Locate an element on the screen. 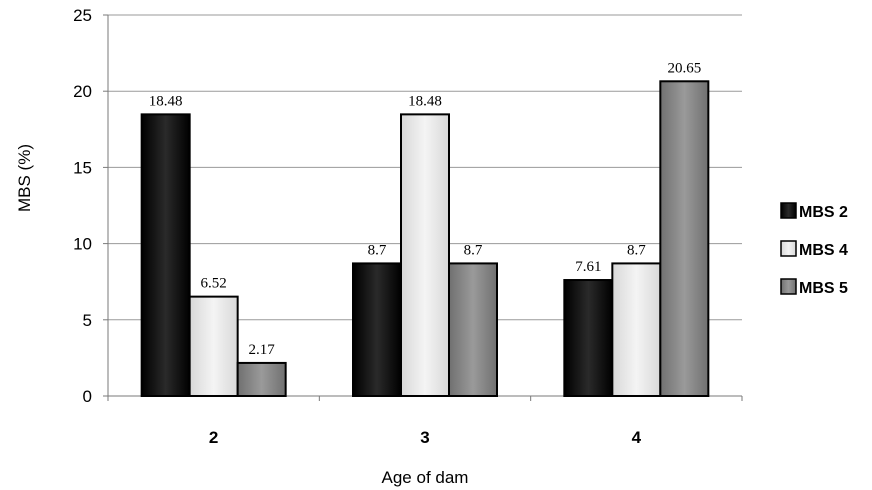  x-tick-label: 2 is located at coordinates (213, 437).